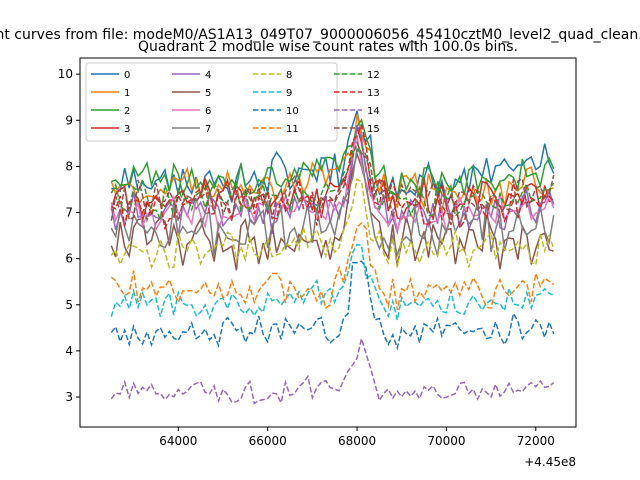 The width and height of the screenshot is (640, 480). Describe the element at coordinates (127, 93) in the screenshot. I see `legend-label-1: 1` at that location.